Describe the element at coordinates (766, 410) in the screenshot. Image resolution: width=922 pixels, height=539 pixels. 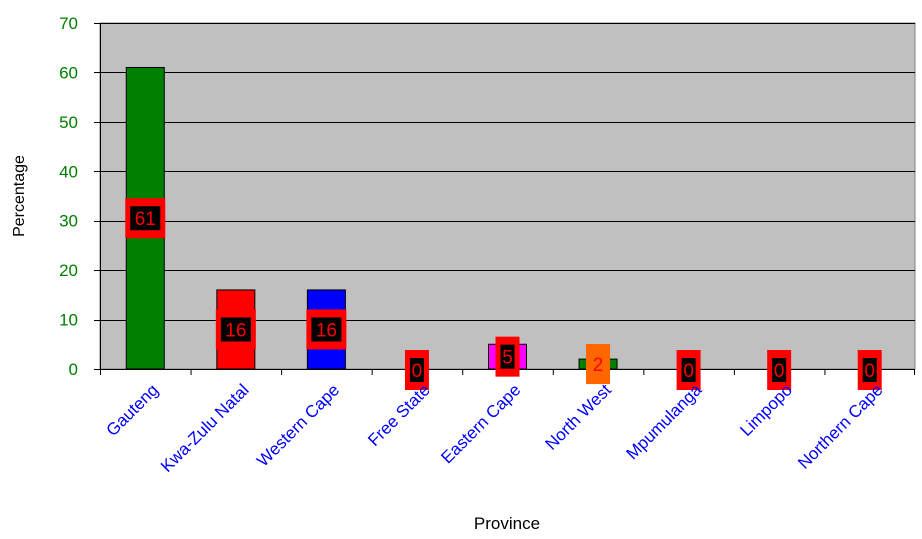
I see `x-tick-label: Limpopo` at that location.